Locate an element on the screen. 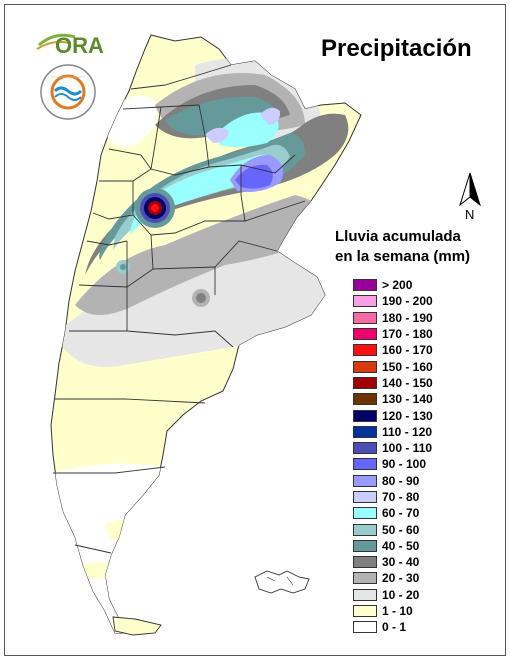 Image resolution: width=510 pixels, height=660 pixels. legend-label: 50 - 60 is located at coordinates (401, 529).